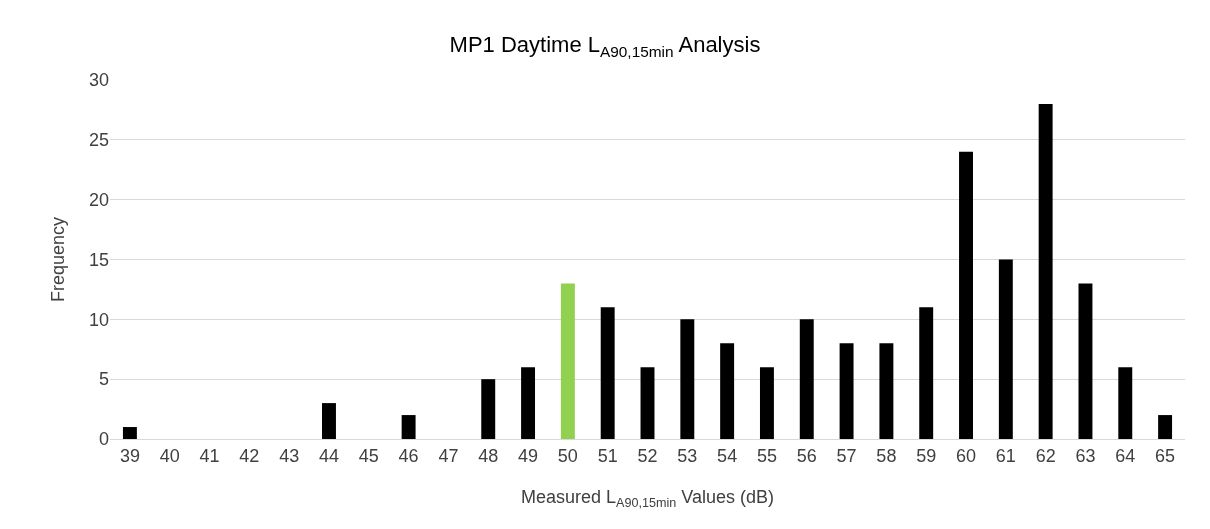  I want to click on x-axis-title: Measured L$_{A90,15min}$ Values (dB), so click(647, 498).